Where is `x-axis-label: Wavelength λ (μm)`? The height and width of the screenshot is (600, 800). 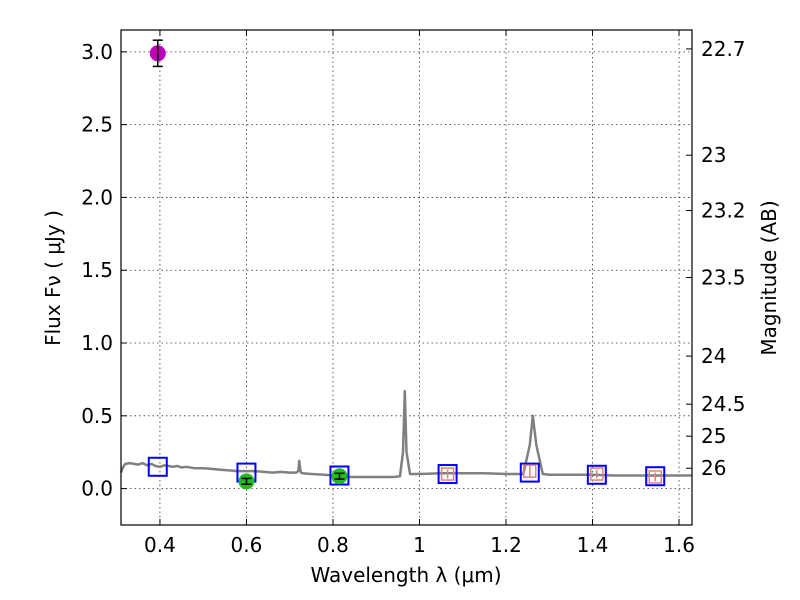 x-axis-label: Wavelength λ (μm) is located at coordinates (405, 575).